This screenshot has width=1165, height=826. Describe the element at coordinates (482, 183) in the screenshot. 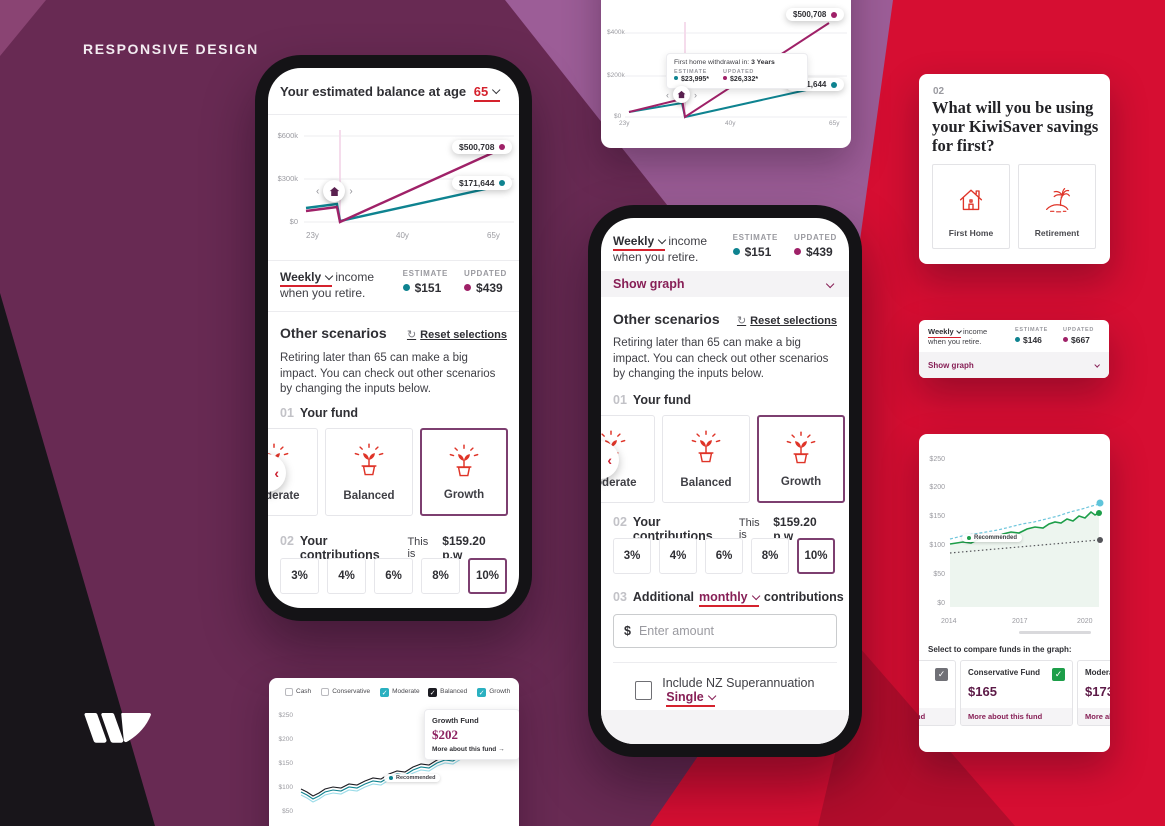

I see `estimate-balance-pill: $171,644` at that location.